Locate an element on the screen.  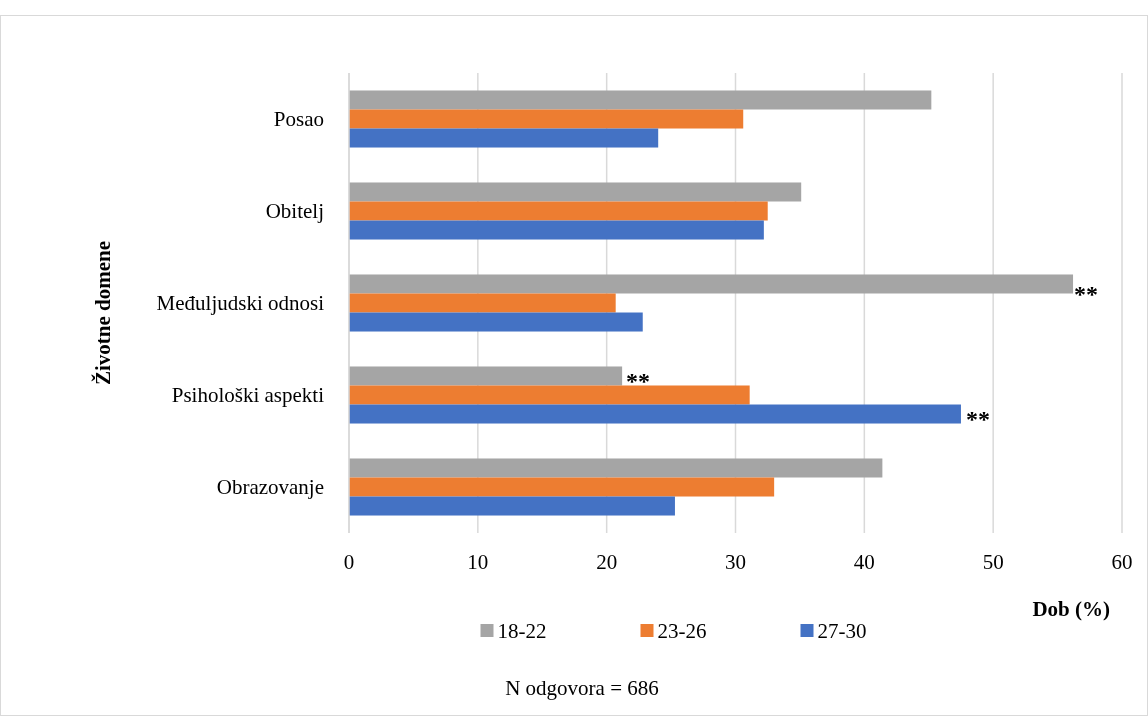
legend-label: 27-30 is located at coordinates (842, 631).